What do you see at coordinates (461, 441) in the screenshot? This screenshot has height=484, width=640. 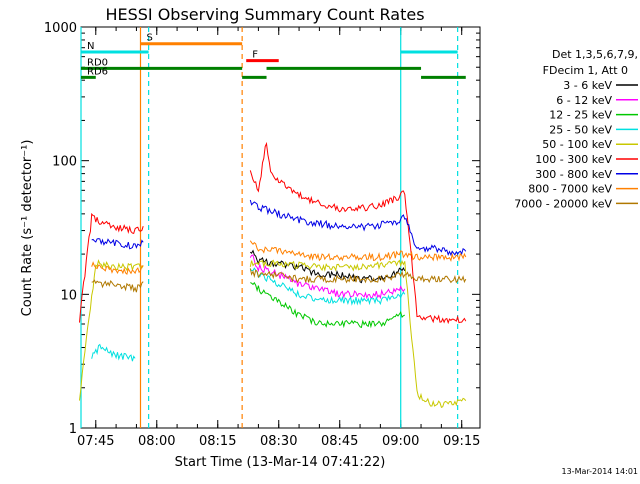 I see `x-tick-label: 09:15` at bounding box center [461, 441].